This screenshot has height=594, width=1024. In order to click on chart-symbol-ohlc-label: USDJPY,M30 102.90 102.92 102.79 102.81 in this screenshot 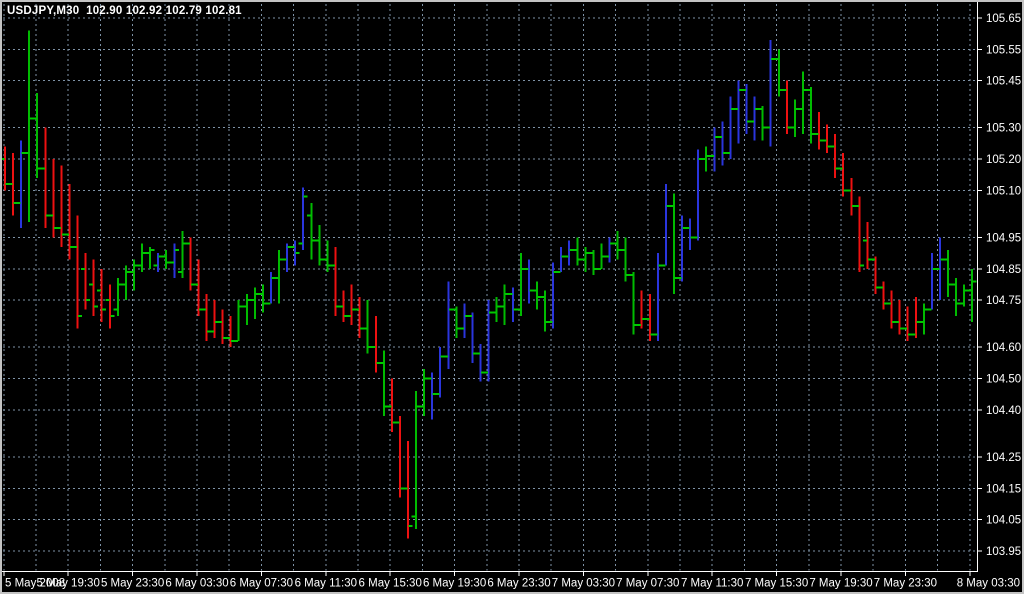, I will do `click(124, 11)`.